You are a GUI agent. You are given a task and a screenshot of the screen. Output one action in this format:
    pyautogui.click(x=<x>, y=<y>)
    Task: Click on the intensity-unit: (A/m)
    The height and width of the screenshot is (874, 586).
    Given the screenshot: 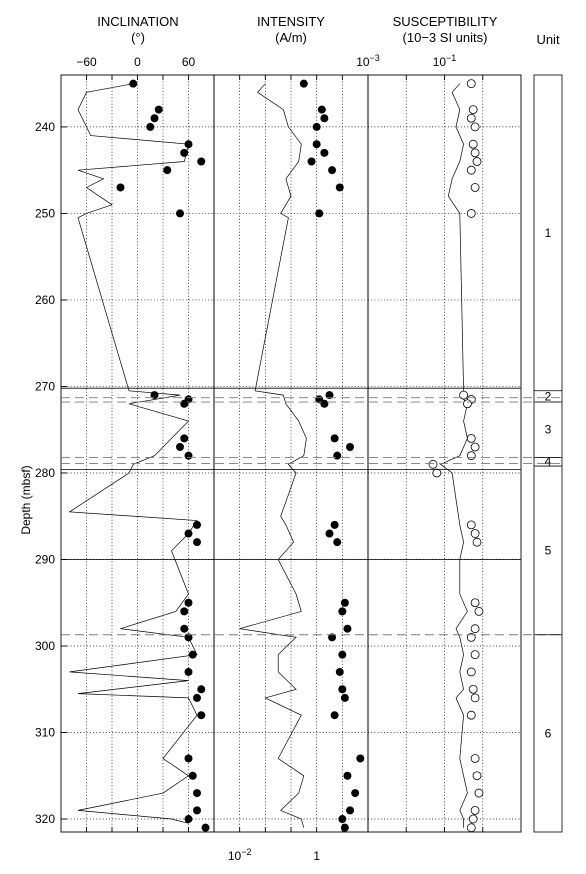 What is the action you would take?
    pyautogui.click(x=291, y=37)
    